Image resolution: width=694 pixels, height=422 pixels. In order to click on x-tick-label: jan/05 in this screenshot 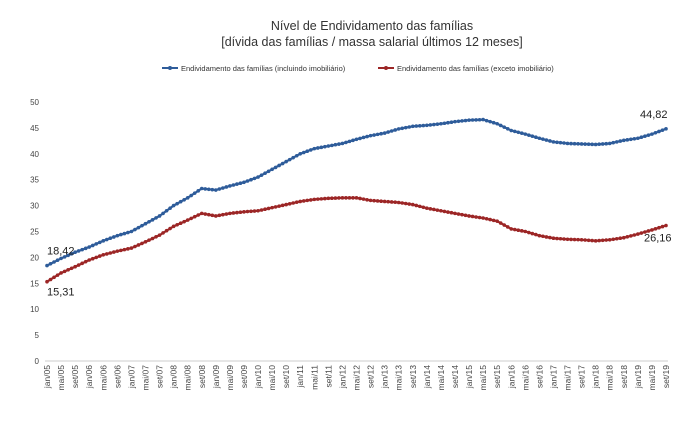, I will do `click(47, 377)`.